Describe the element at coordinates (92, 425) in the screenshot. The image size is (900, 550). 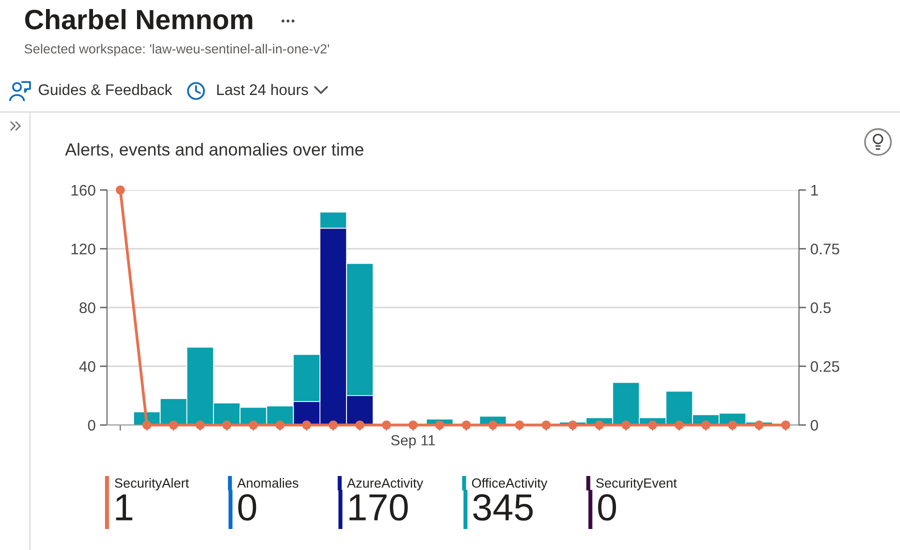
I see `y-tick-label: 0` at that location.